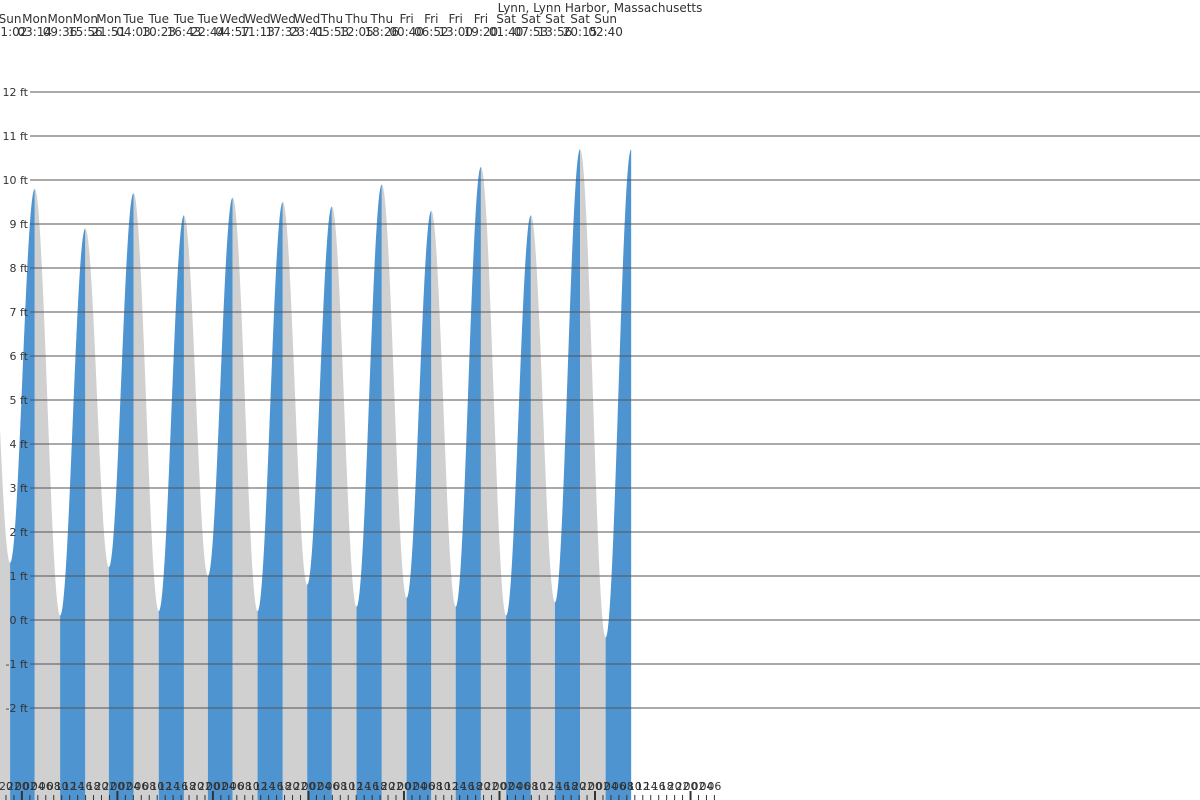 This screenshot has height=800, width=1200. Describe the element at coordinates (431, 32) in the screenshot. I see `tide-event-time-label: 06:52` at that location.